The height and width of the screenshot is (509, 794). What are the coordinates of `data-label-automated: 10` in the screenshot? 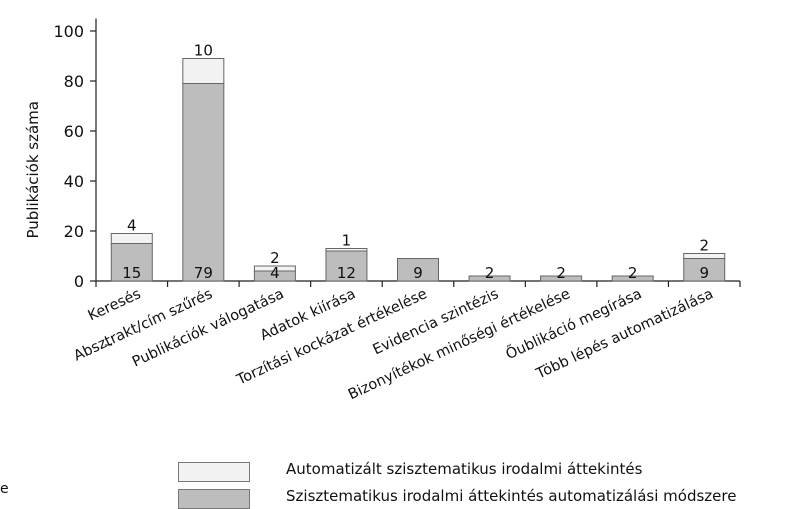 It's located at (203, 51).